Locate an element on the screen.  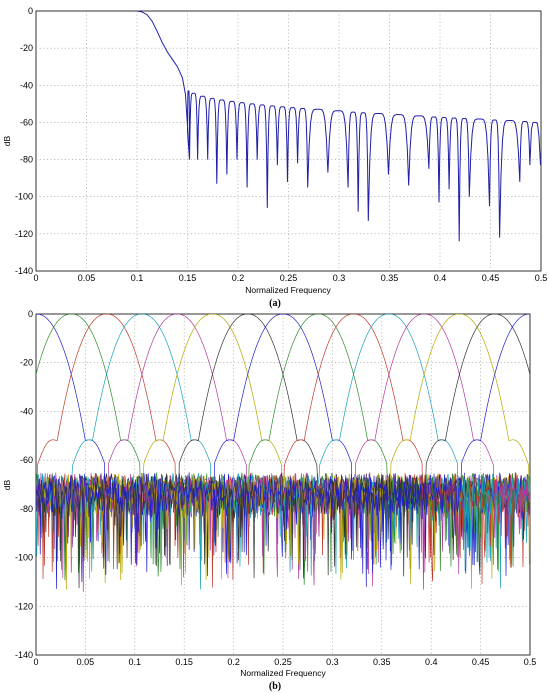
chart-b-y-tick-label: -20 is located at coordinates (26, 363).